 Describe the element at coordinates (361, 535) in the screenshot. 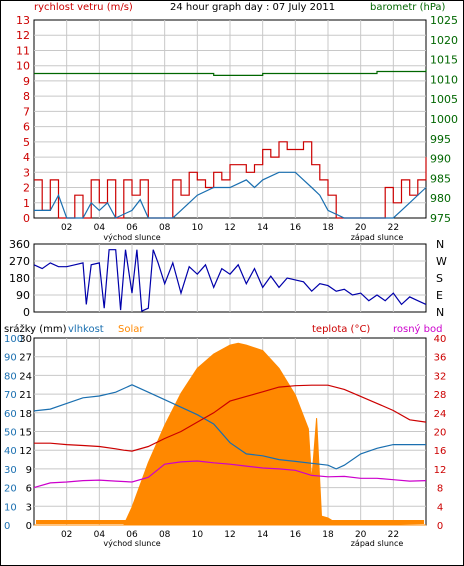

I see `climate-panel-x-tick: 20` at that location.